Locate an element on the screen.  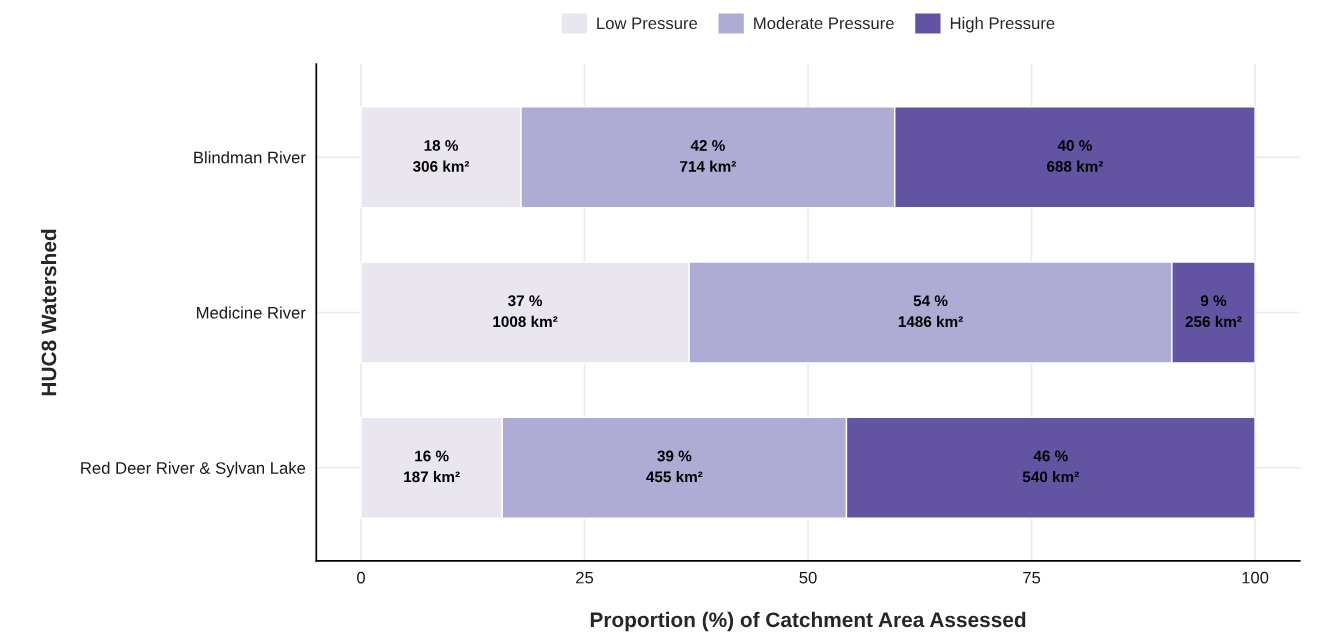
y-tick-label: Blindman River is located at coordinates (250, 157).